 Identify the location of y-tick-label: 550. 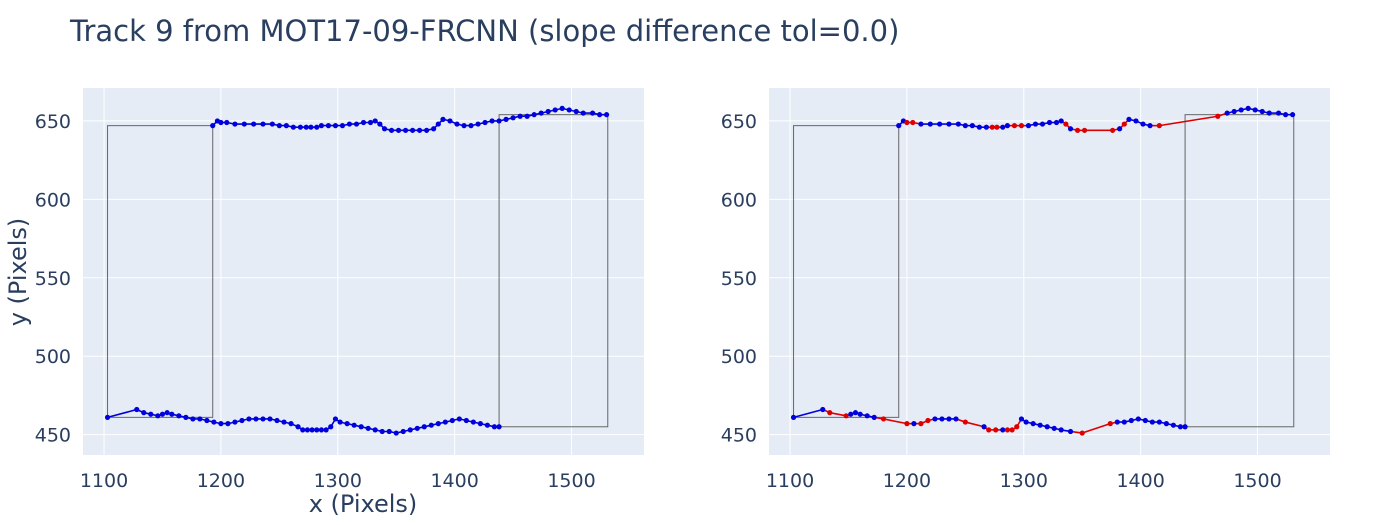
(53, 279).